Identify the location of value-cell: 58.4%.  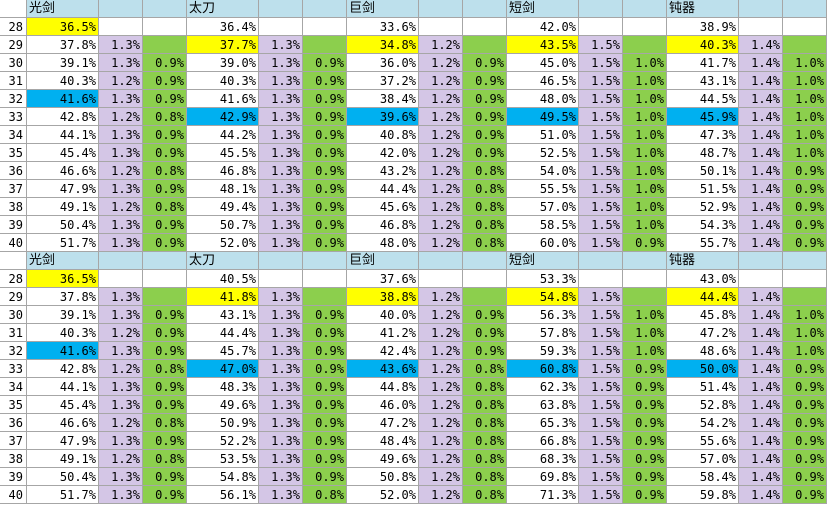
(703, 477).